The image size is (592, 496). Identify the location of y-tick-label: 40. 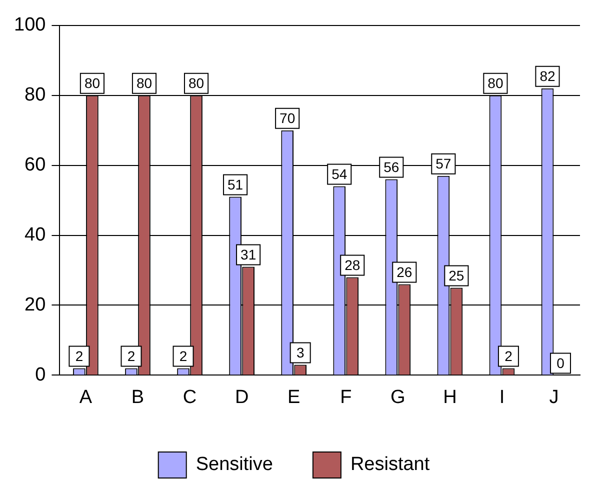
(35, 235).